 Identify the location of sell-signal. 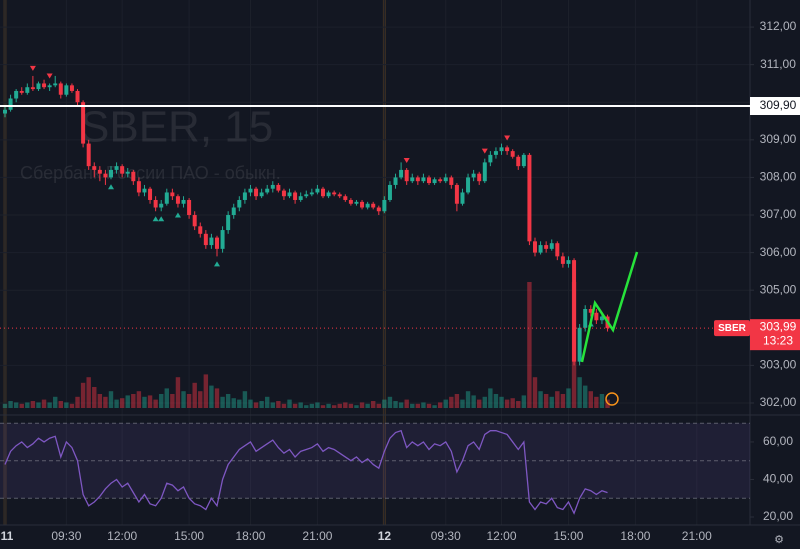
(406, 161).